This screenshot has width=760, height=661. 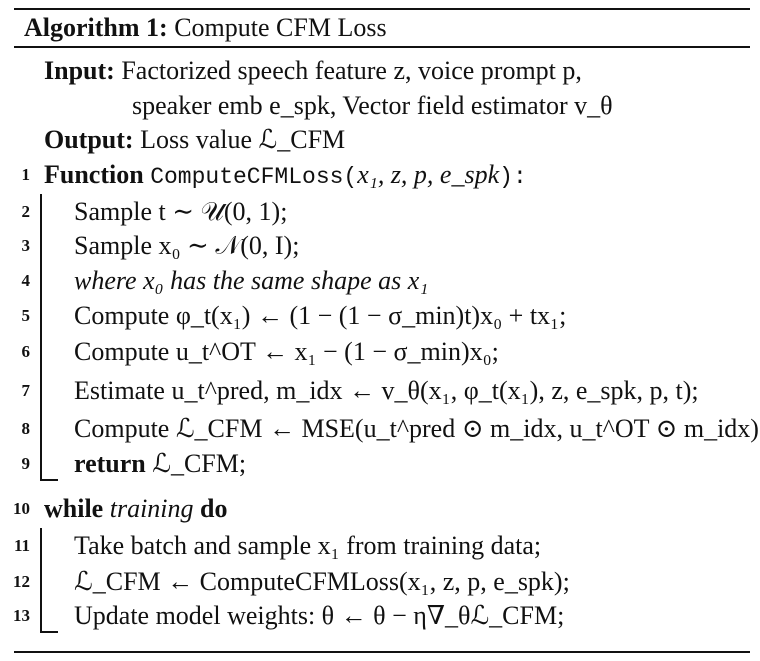 I want to click on top-rule, so click(x=382, y=9).